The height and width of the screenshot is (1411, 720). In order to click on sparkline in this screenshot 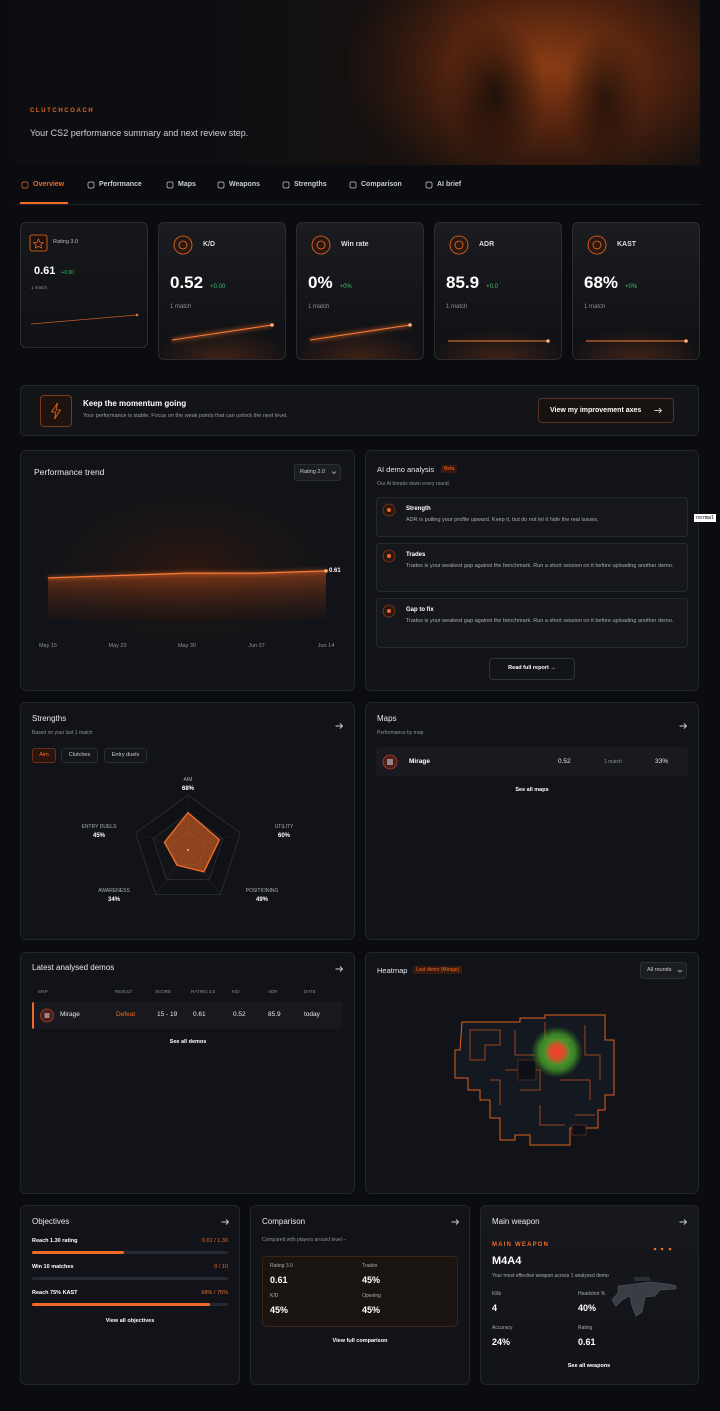, I will do `click(360, 332)`.